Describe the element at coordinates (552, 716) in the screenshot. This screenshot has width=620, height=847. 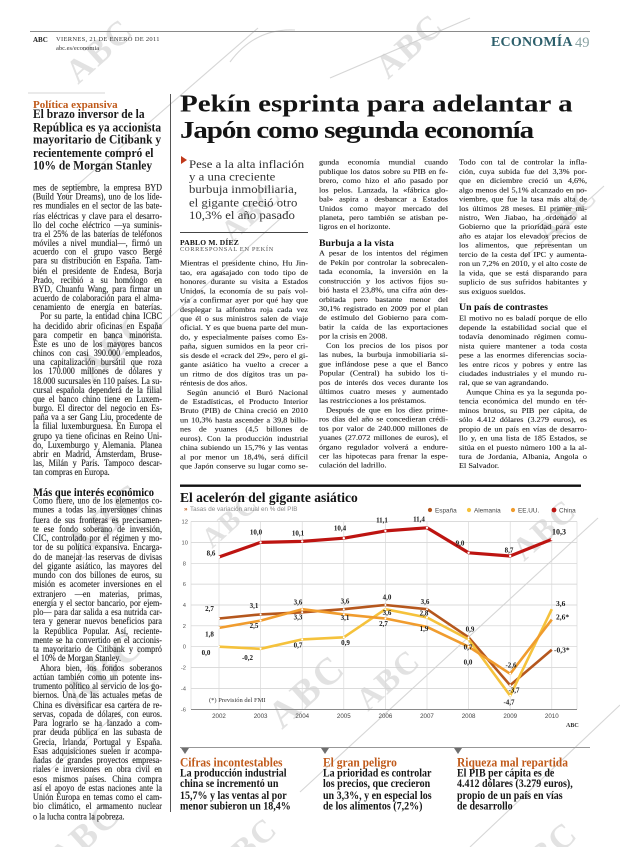
I see `svg-text: 2010` at that location.